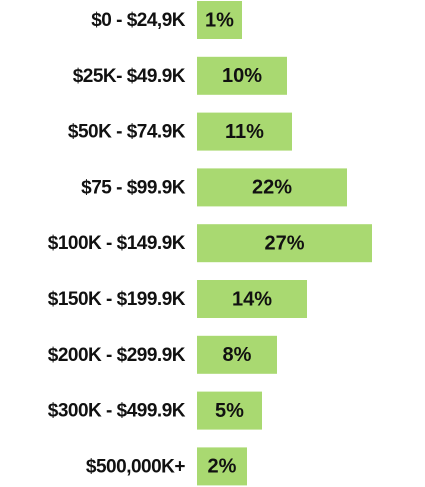 The image size is (425, 487). Describe the element at coordinates (127, 132) in the screenshot. I see `category-label: $50K - $74.9K` at that location.